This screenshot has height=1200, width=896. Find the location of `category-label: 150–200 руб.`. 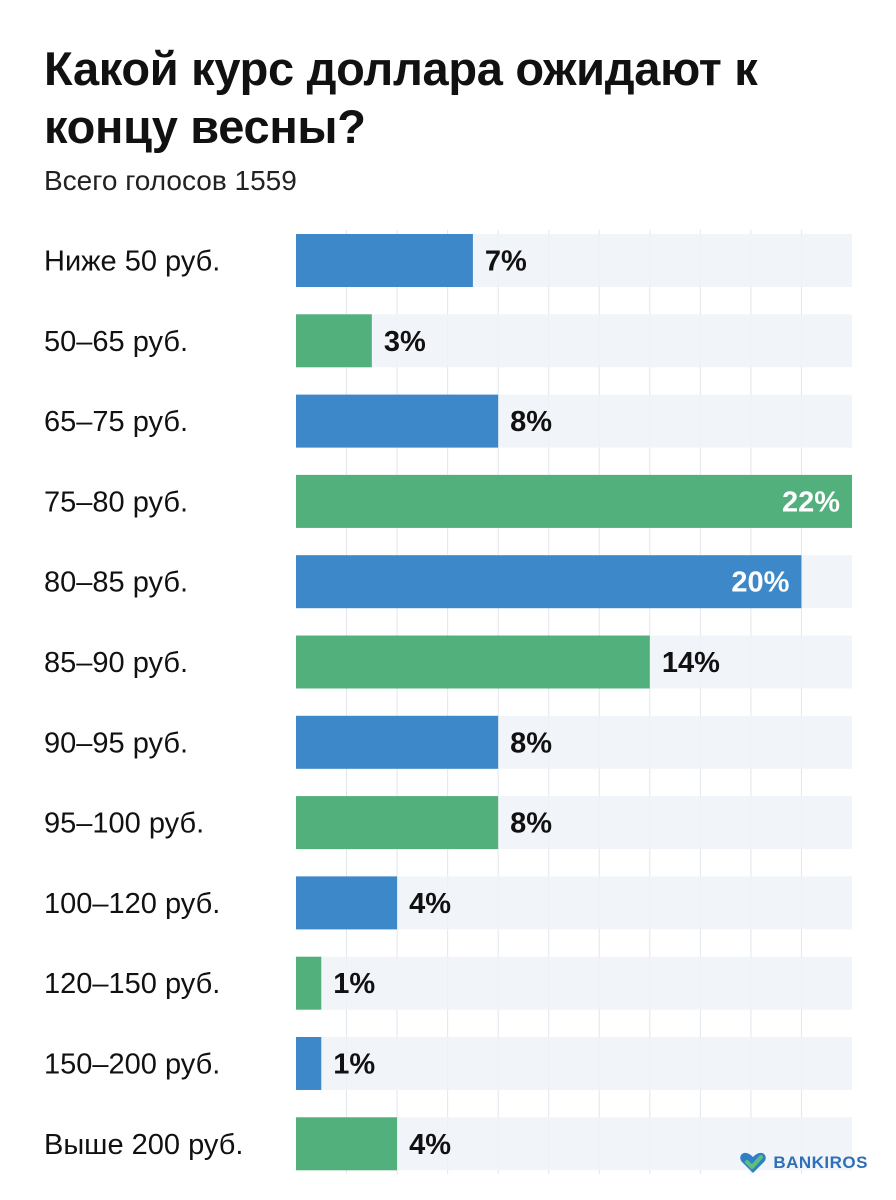

category-label: 150–200 руб. is located at coordinates (132, 1065).